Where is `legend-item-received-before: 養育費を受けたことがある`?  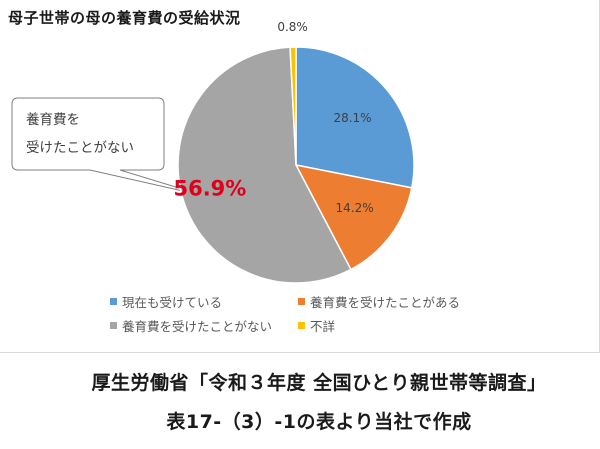 legend-item-received-before: 養育費を受けたことがある is located at coordinates (379, 301).